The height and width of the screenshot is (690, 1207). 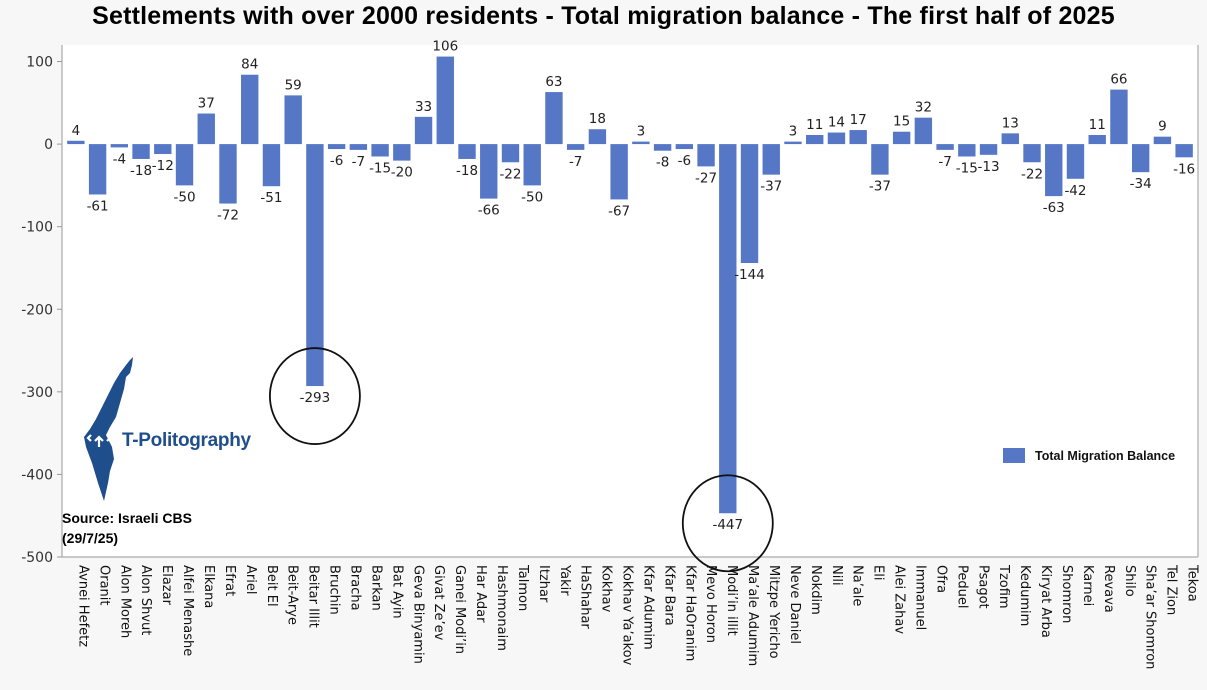 I want to click on x-category-label: Hashmonaim, so click(x=501, y=608).